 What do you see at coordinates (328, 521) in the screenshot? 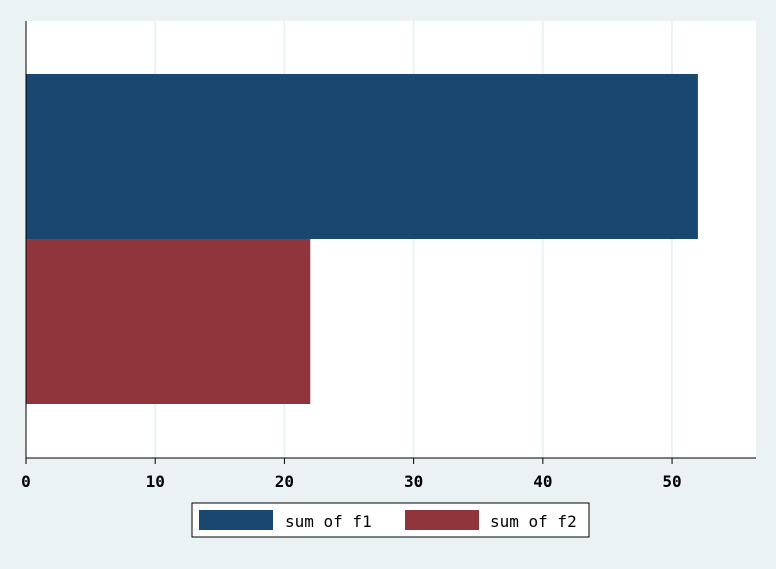
I see `legend-label: sum of f1` at bounding box center [328, 521].